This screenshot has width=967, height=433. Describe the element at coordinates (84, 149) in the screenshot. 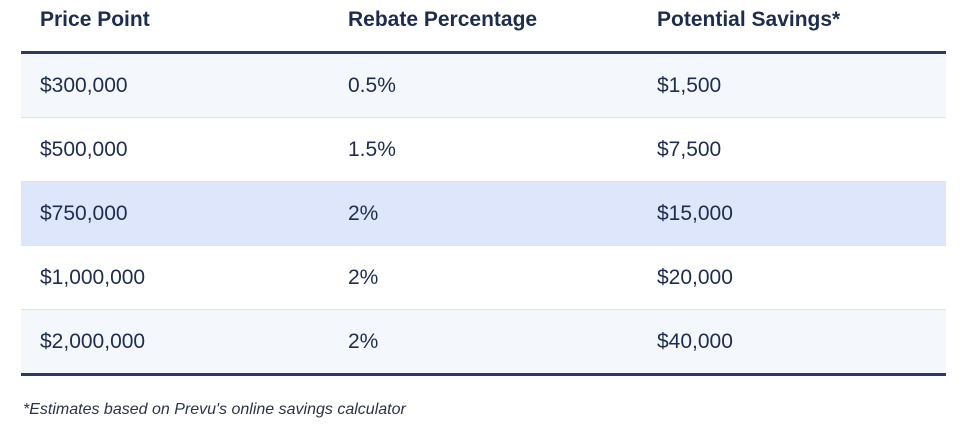

I see `cell-price-point: $500,000` at that location.